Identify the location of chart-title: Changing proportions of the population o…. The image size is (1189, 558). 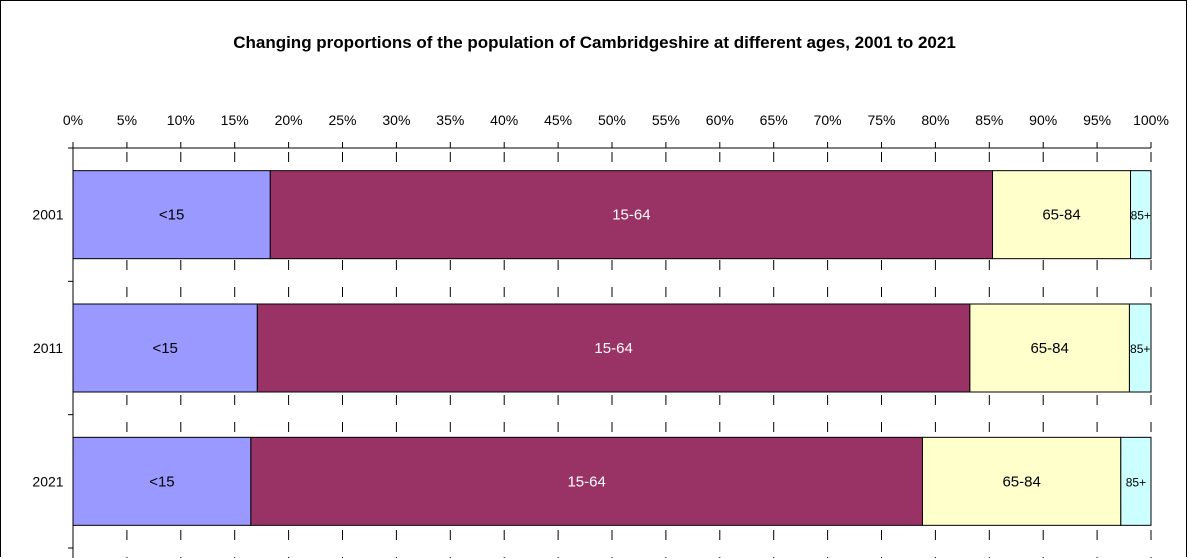
(594, 42).